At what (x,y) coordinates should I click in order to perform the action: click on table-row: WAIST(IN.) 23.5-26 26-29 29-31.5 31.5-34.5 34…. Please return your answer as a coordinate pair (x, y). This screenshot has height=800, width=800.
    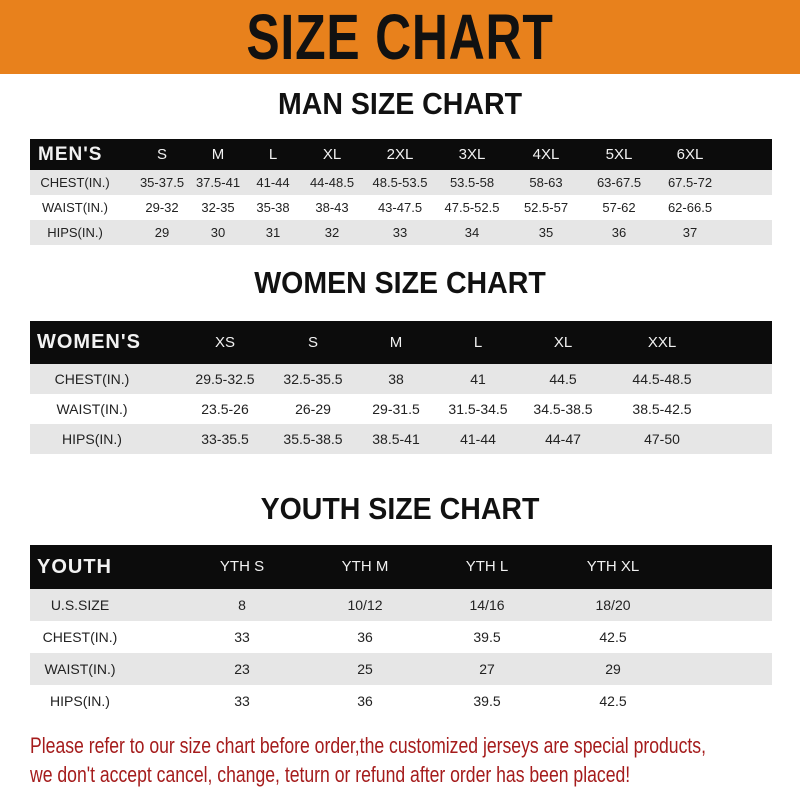
    Looking at the image, I should click on (401, 409).